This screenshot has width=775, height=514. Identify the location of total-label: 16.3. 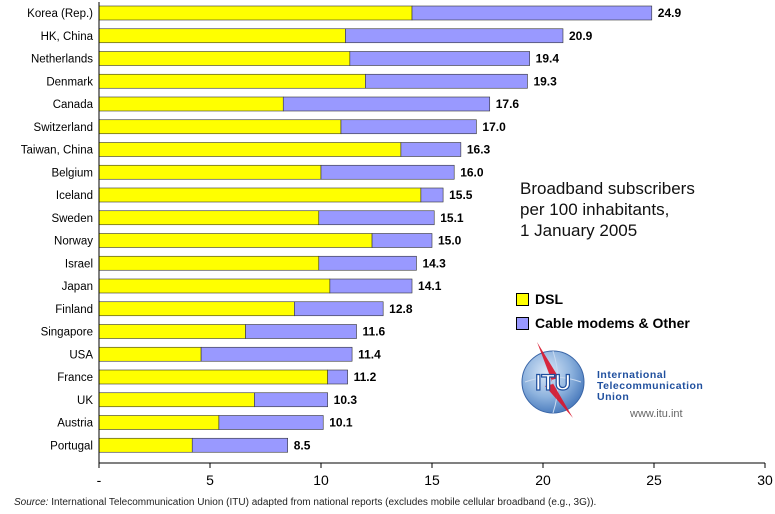
(479, 150).